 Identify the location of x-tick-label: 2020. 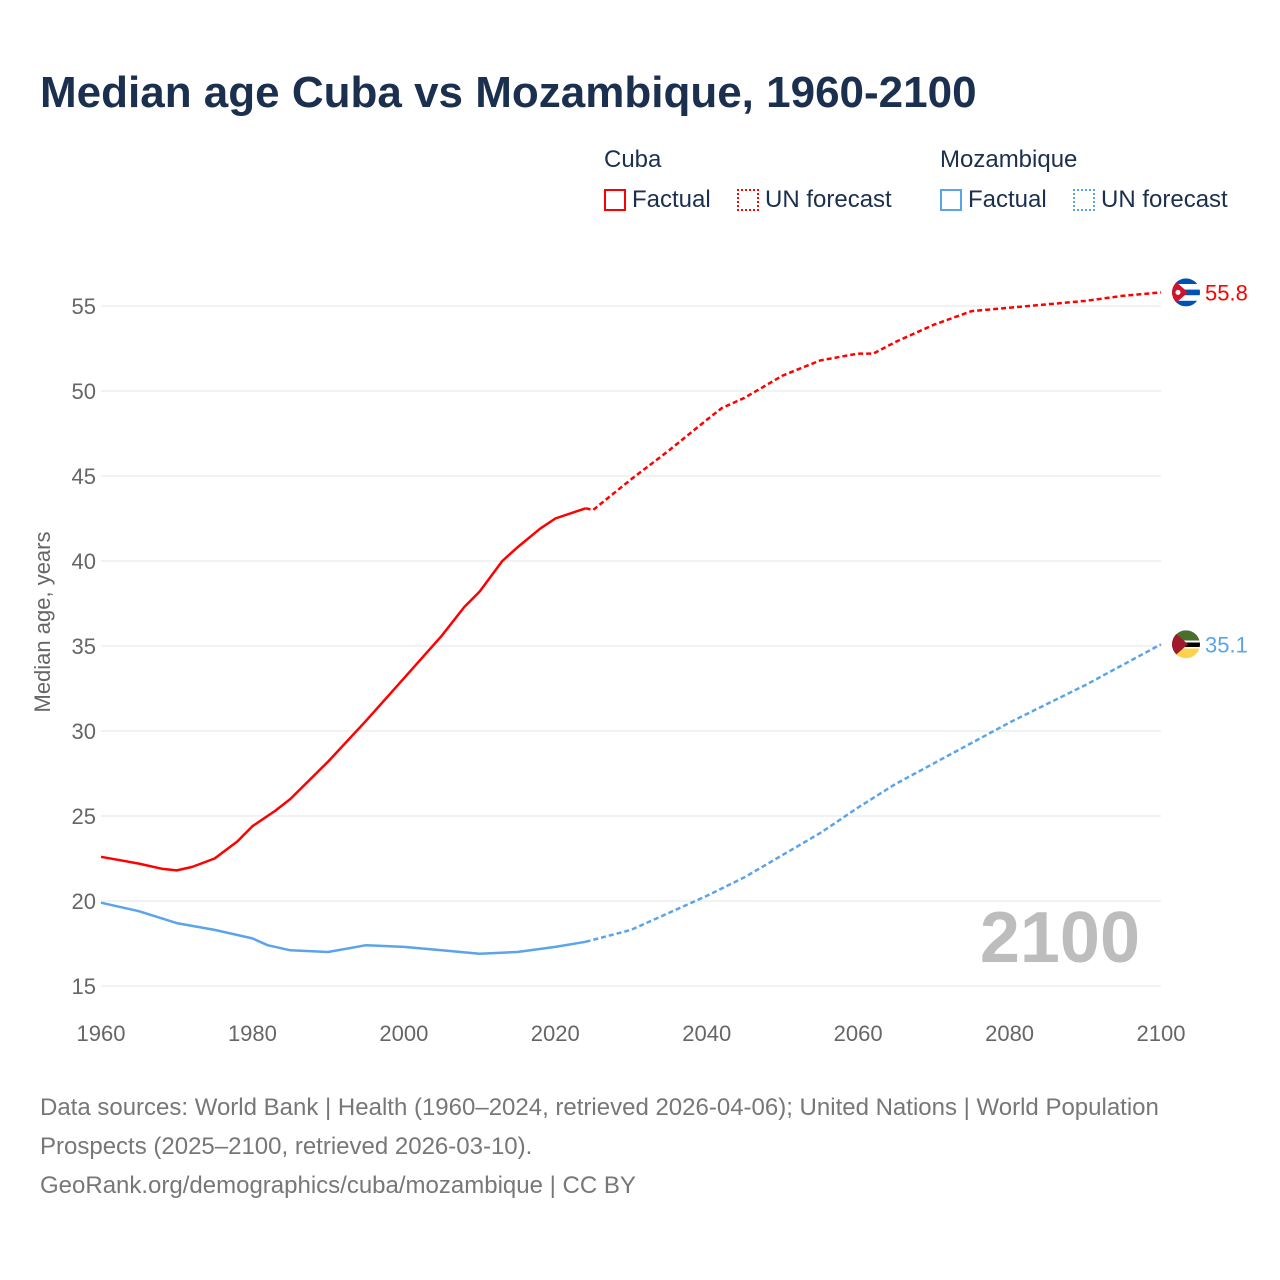
(555, 1033).